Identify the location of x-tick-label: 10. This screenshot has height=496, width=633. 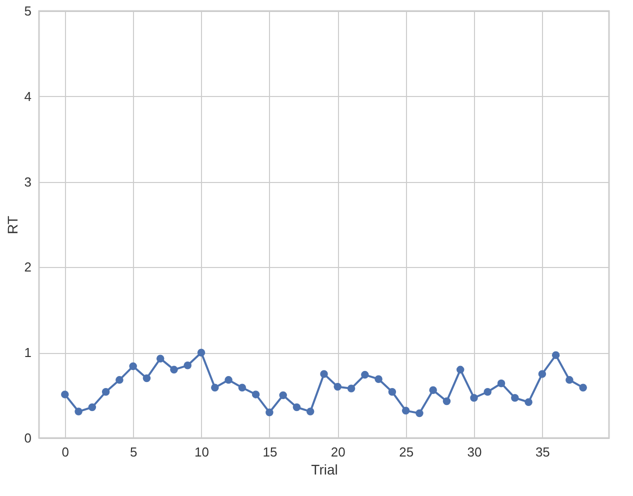
(202, 452).